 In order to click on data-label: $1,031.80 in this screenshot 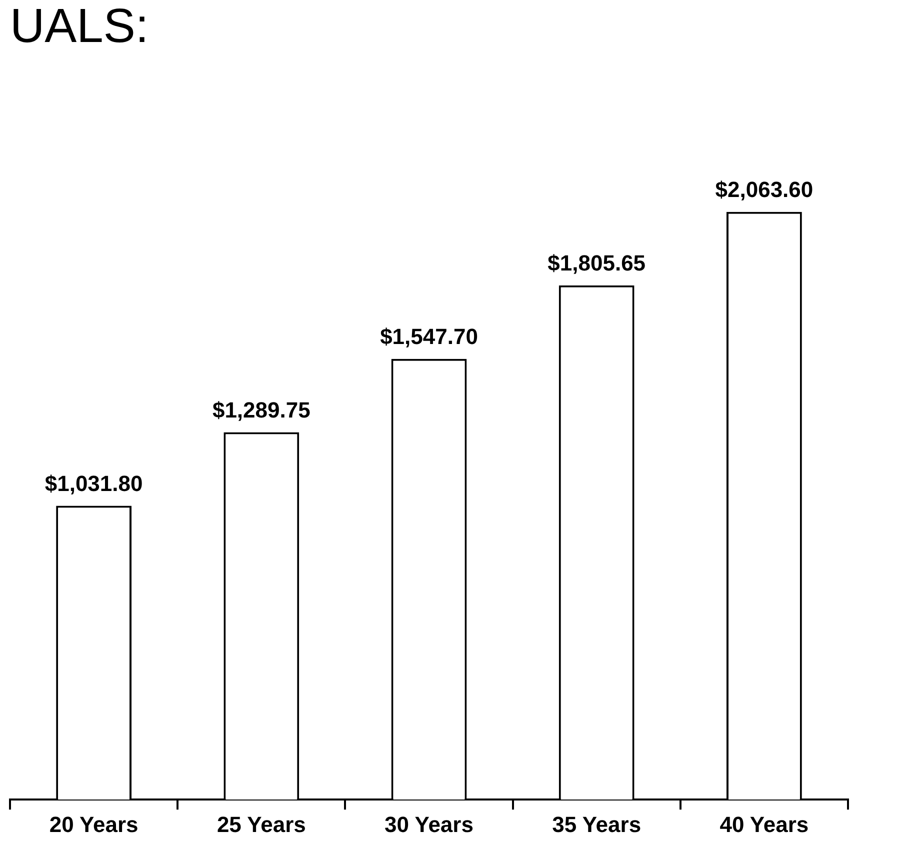, I will do `click(93, 483)`.